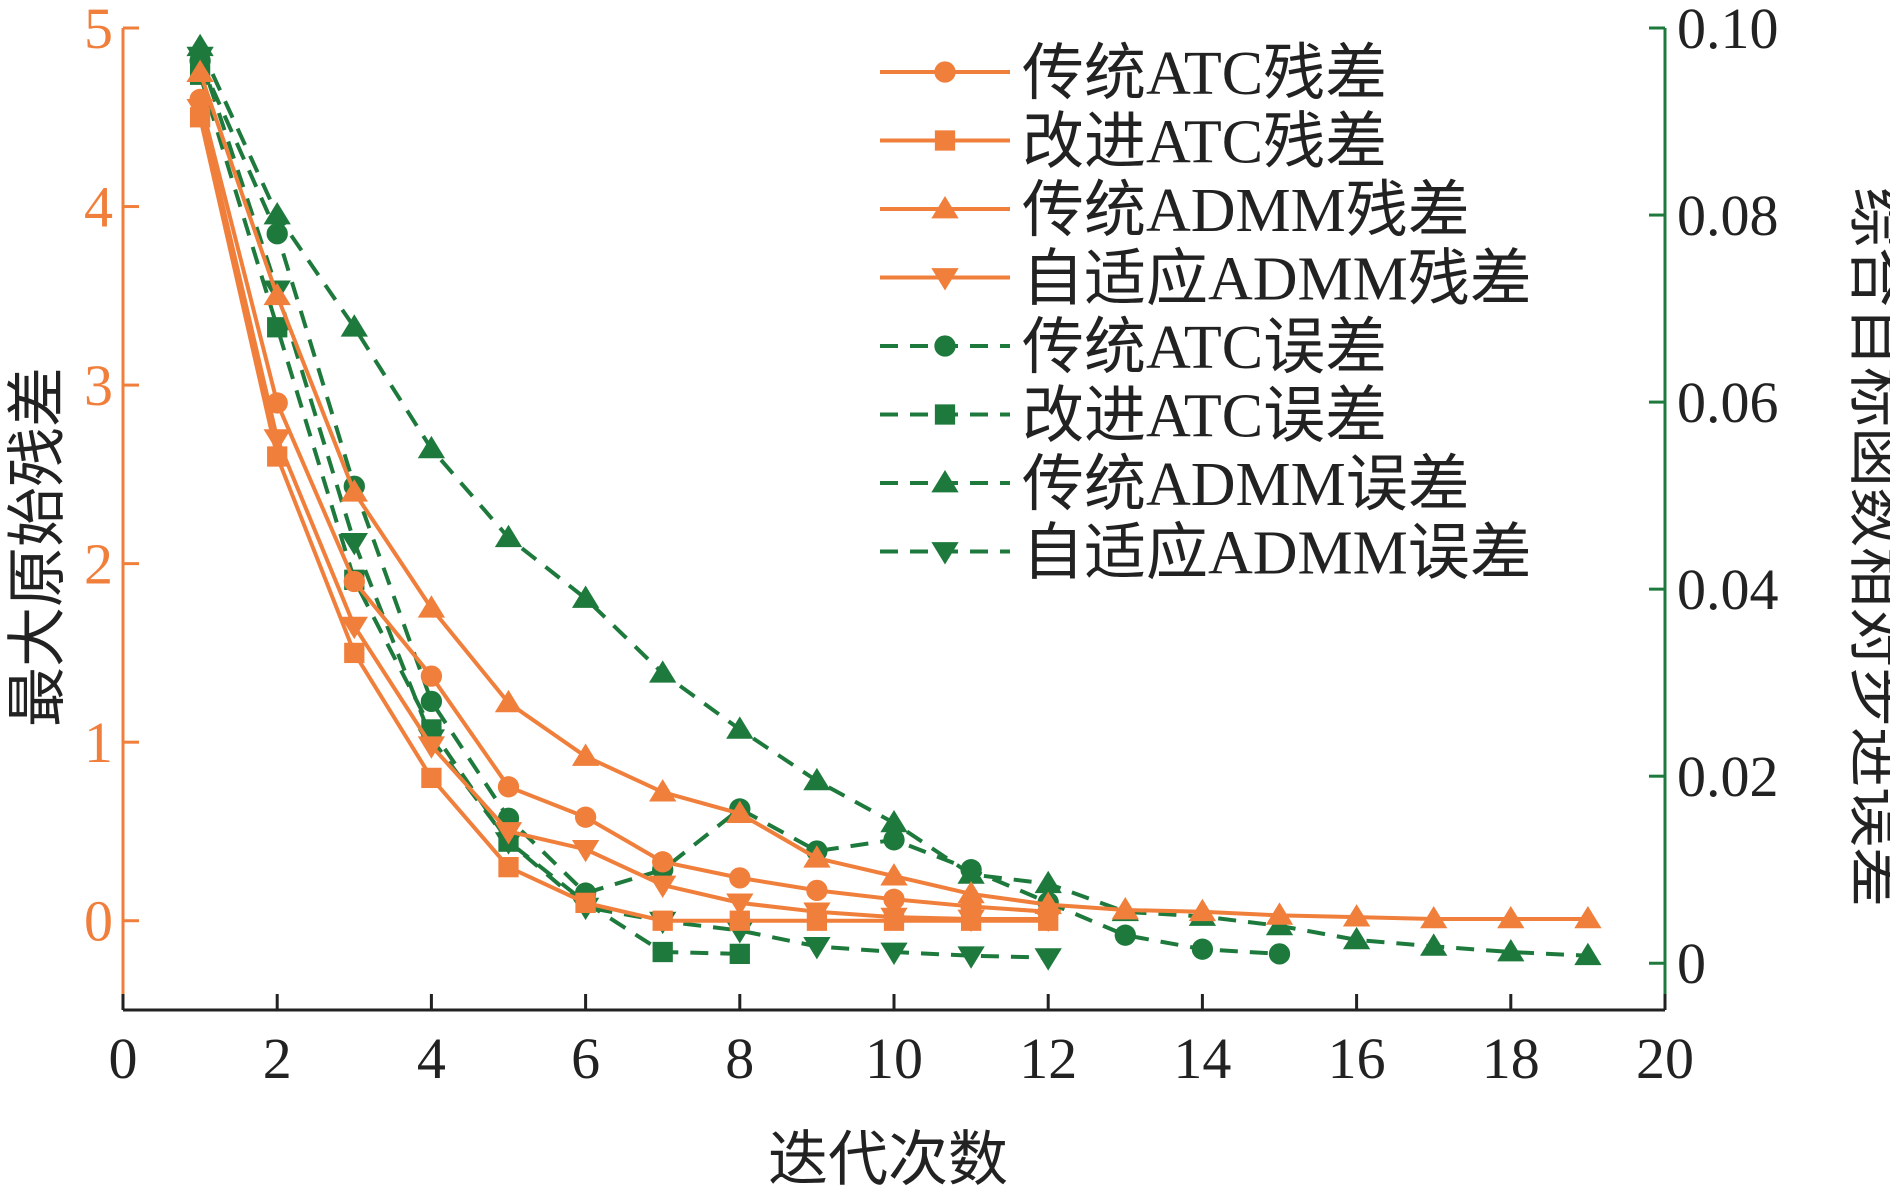 The height and width of the screenshot is (1199, 1890). Describe the element at coordinates (1277, 554) in the screenshot. I see `legend-label: 自适应ADMM误差` at that location.